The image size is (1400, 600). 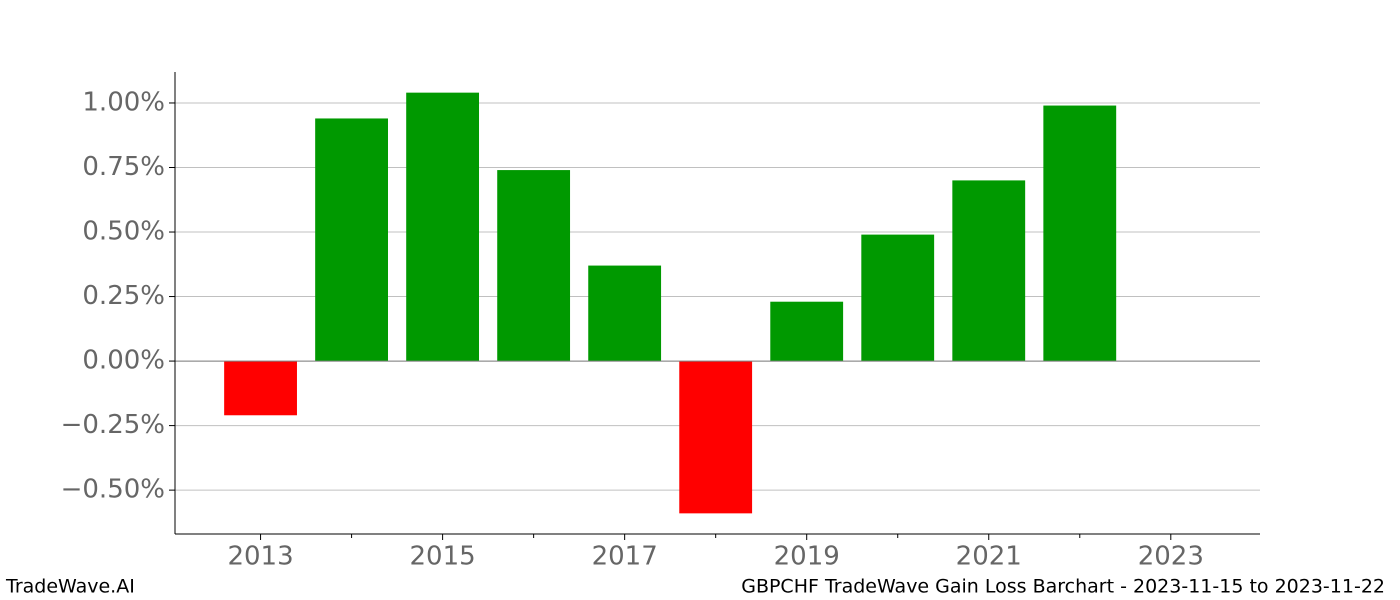 What do you see at coordinates (123, 102) in the screenshot?
I see `y-tick-label: 1.00%` at bounding box center [123, 102].